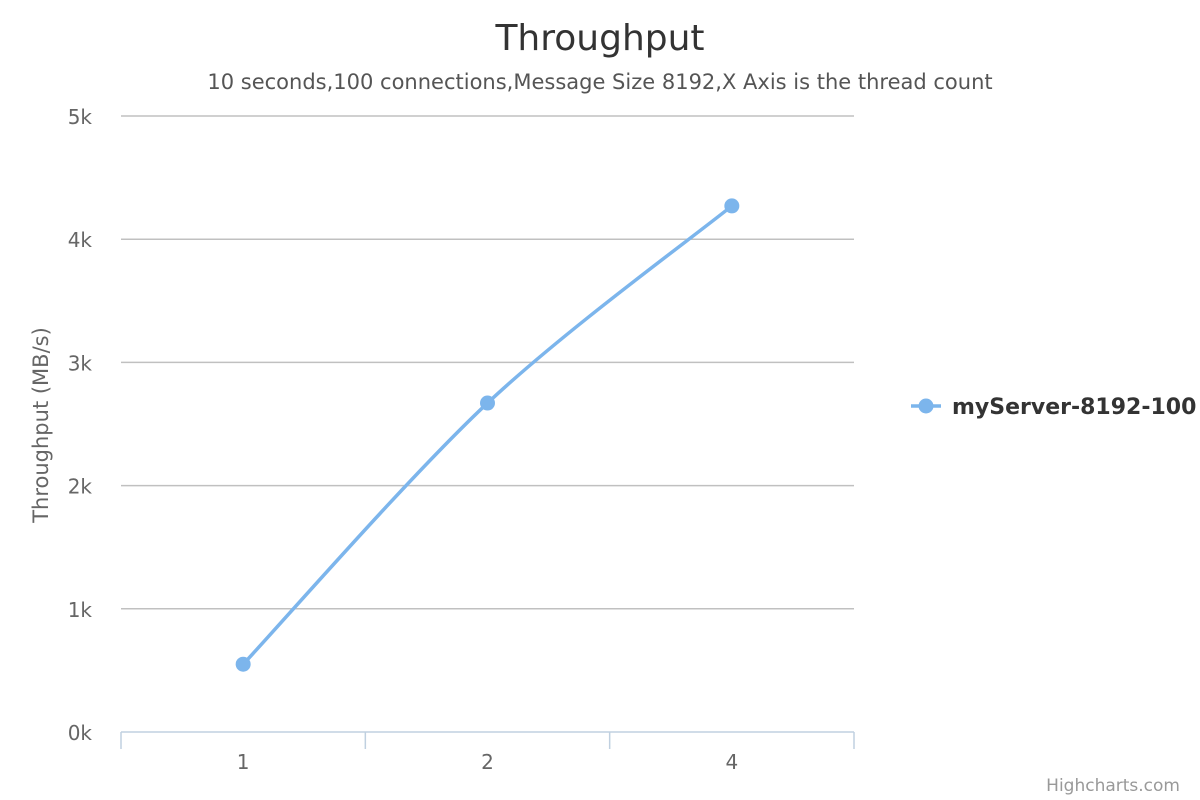 This screenshot has width=1200, height=800. Describe the element at coordinates (80, 363) in the screenshot. I see `y-tick-label: 3k` at that location.